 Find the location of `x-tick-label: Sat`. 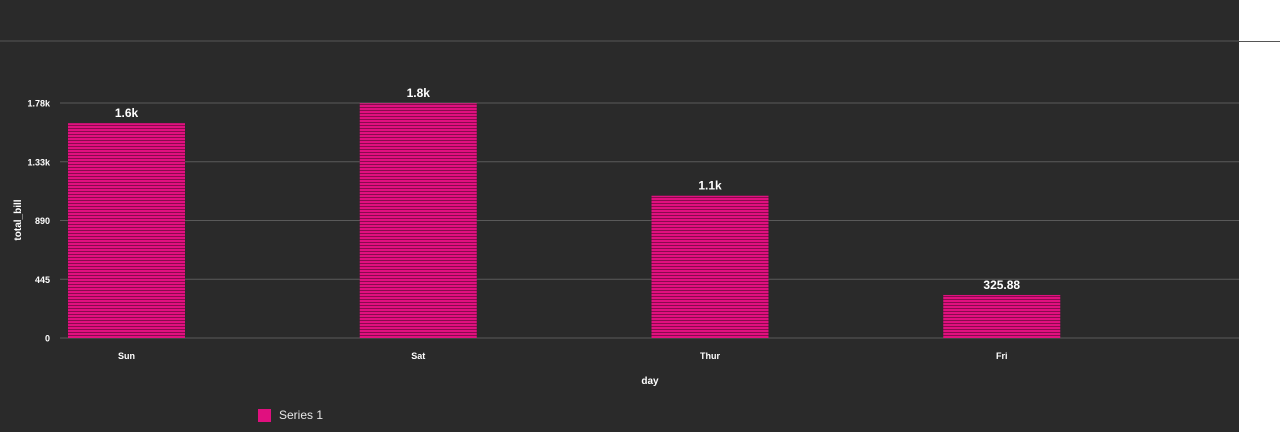

x-tick-label: Sat is located at coordinates (418, 356).